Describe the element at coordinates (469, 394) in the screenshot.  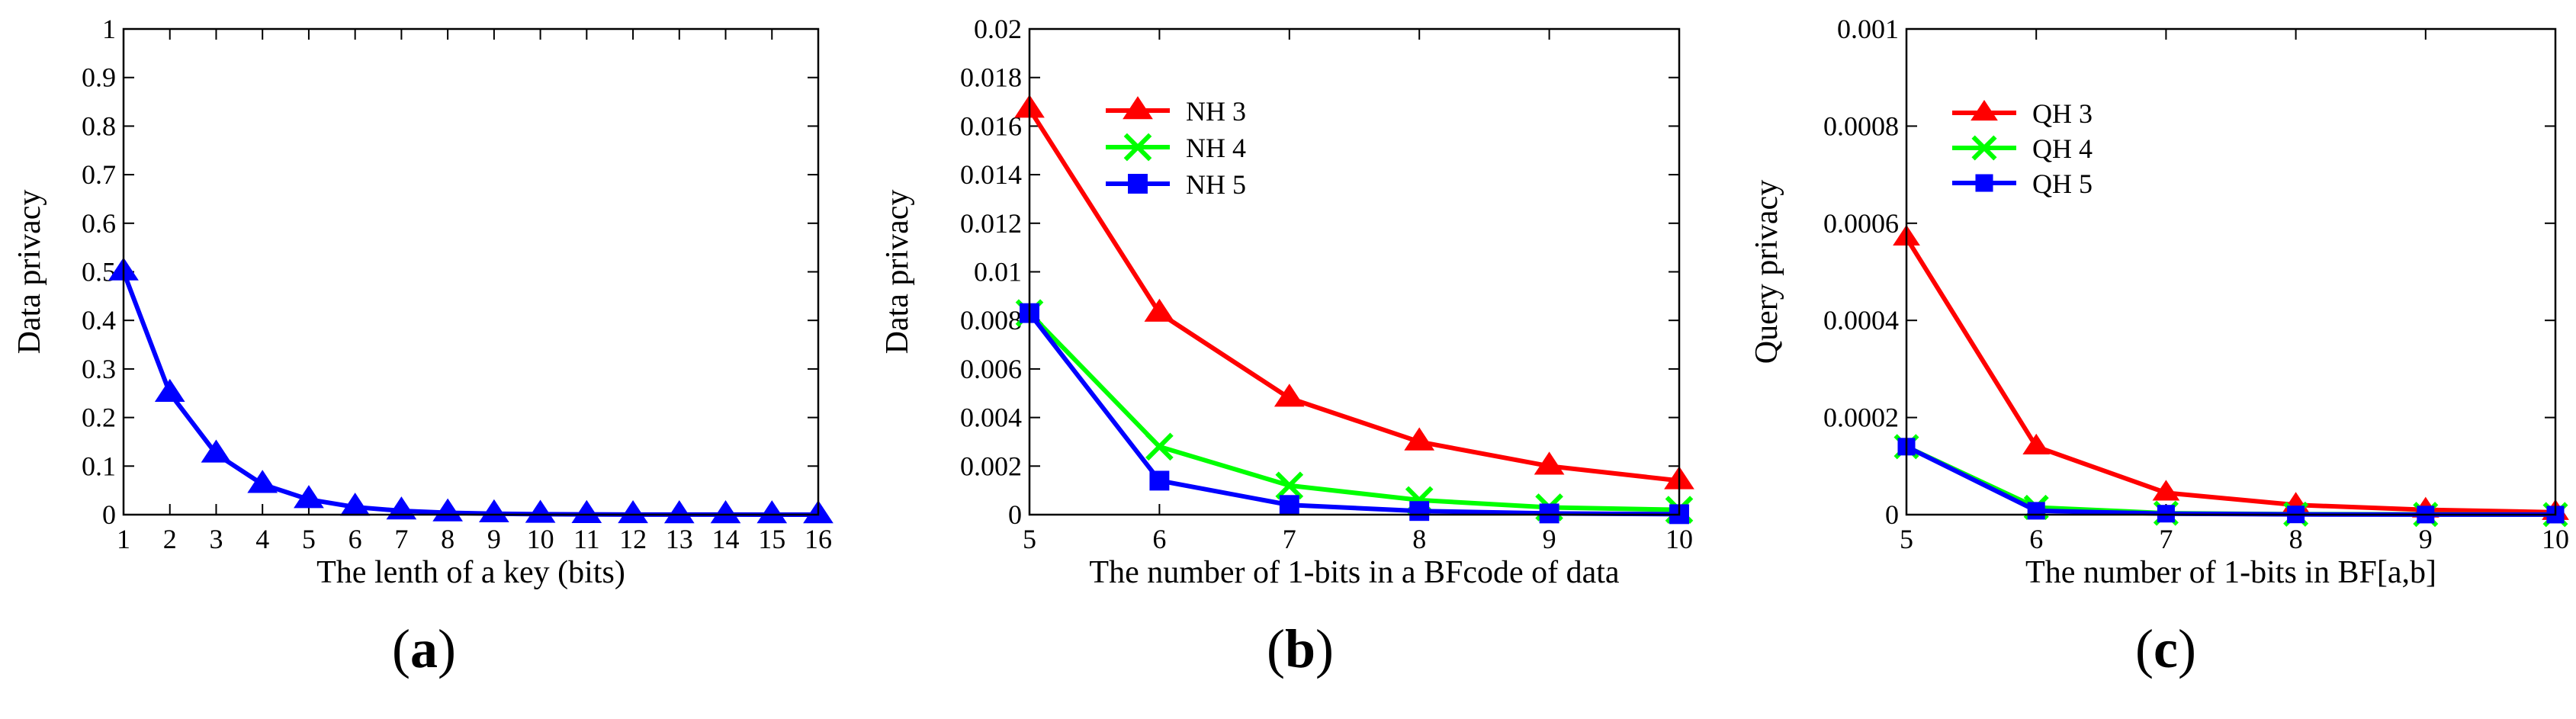
I see `series-line-data-privacy` at that location.